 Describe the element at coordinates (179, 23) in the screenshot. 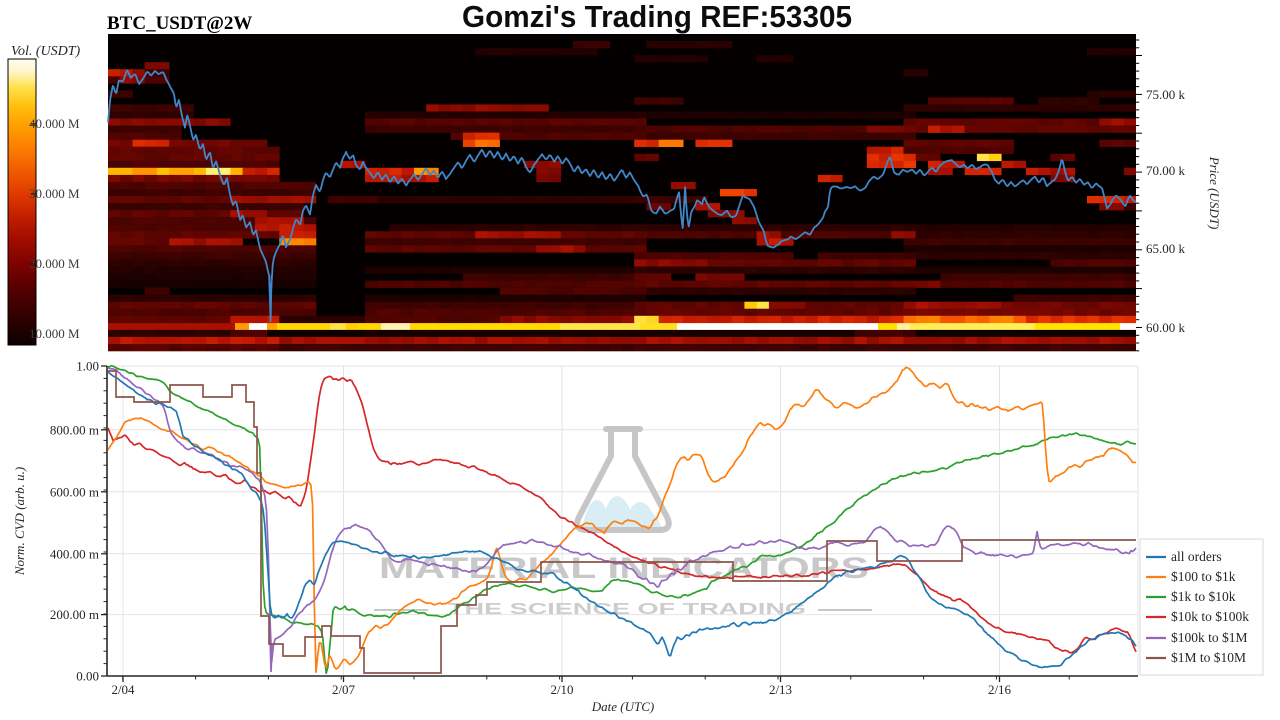

I see `svg-text: BTC_USDT@2W` at that location.